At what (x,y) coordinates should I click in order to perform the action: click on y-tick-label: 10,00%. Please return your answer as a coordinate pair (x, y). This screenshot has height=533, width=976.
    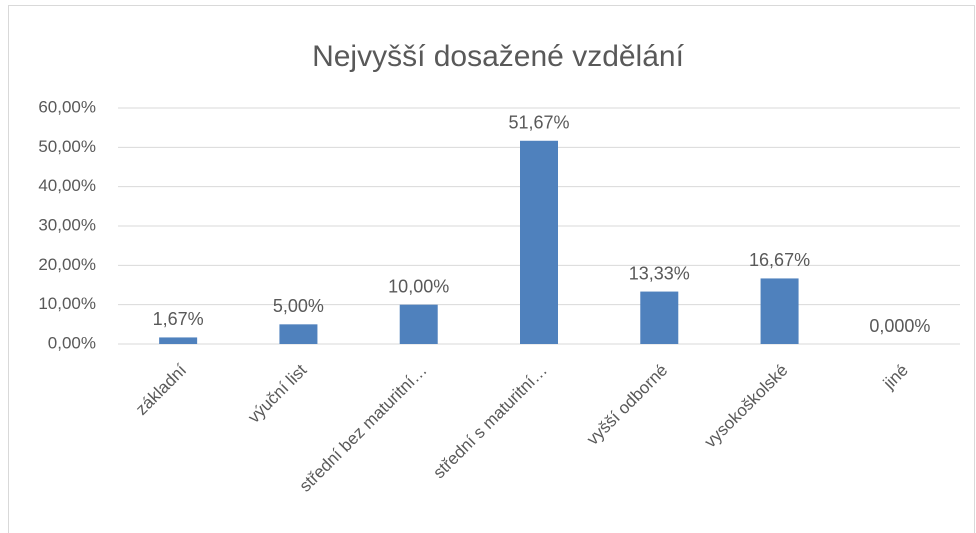
    Looking at the image, I should click on (67, 303).